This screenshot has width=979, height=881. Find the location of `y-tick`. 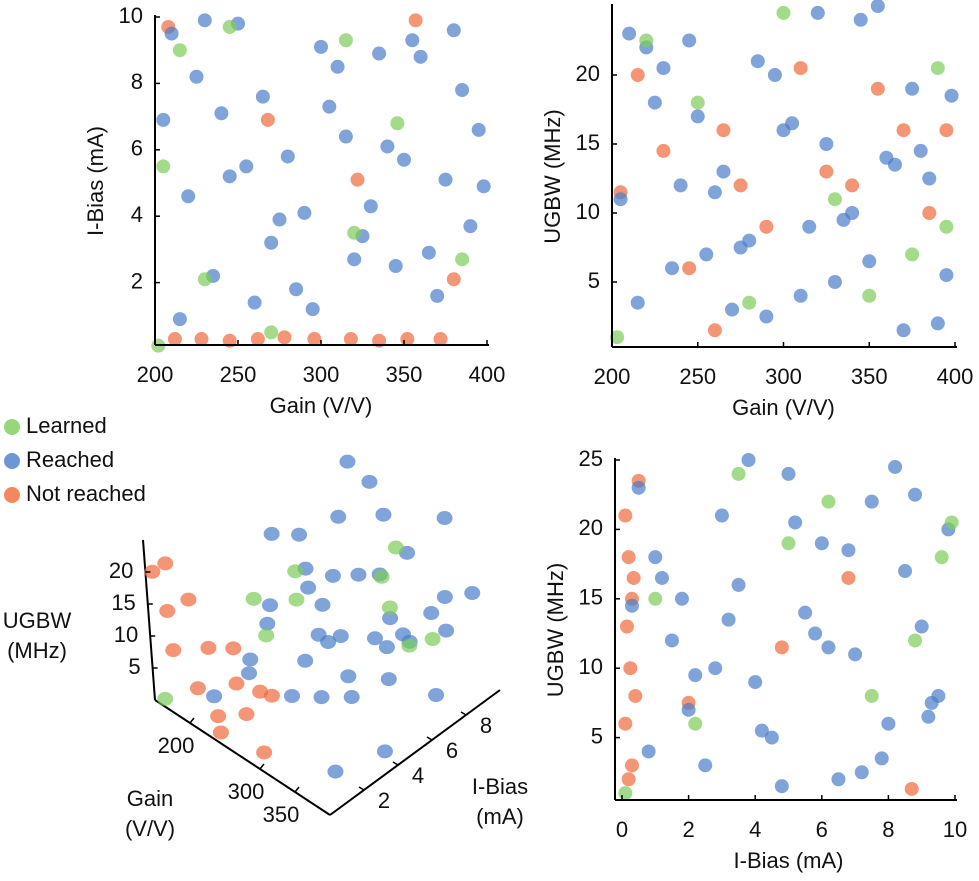

y-tick is located at coordinates (395, 763).